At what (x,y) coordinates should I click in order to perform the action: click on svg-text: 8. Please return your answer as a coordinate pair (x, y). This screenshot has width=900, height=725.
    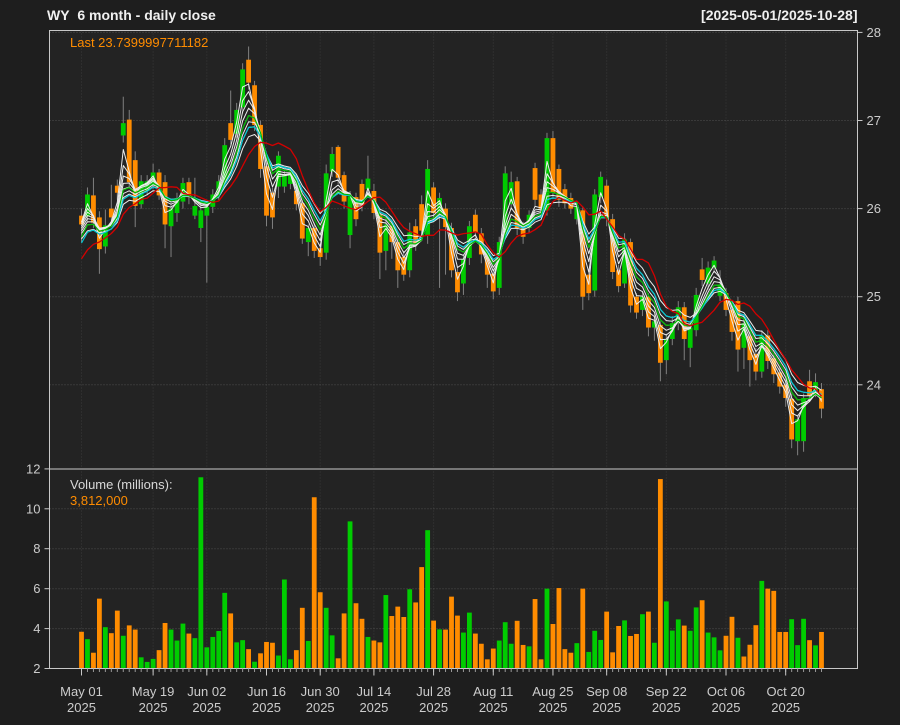
    Looking at the image, I should click on (36, 548).